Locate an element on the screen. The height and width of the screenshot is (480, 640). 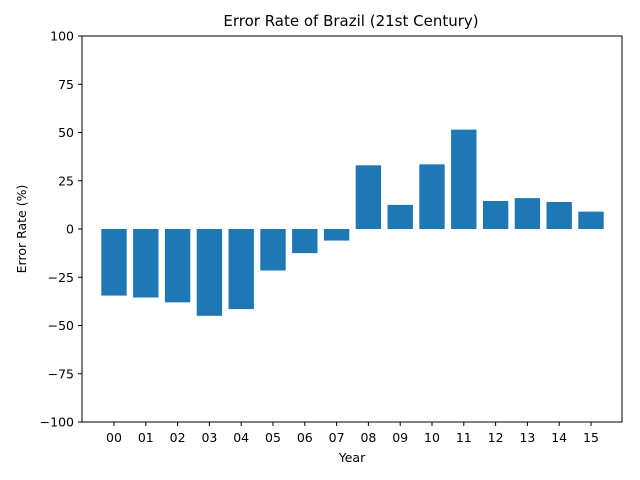
x-tick-label-08: 08 is located at coordinates (368, 437).